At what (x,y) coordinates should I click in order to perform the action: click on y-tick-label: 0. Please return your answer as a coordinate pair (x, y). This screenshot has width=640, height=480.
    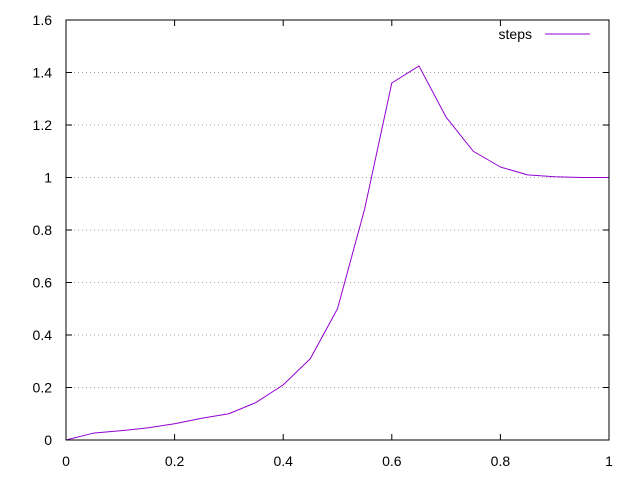
    Looking at the image, I should click on (48, 440).